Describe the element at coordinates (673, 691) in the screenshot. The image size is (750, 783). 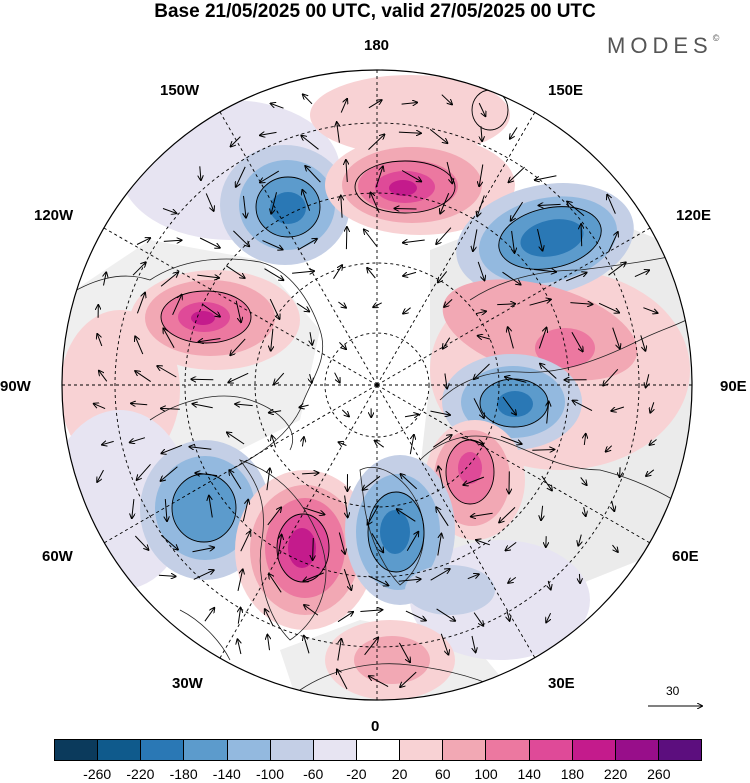
I see `vector-scale-label: 30` at that location.